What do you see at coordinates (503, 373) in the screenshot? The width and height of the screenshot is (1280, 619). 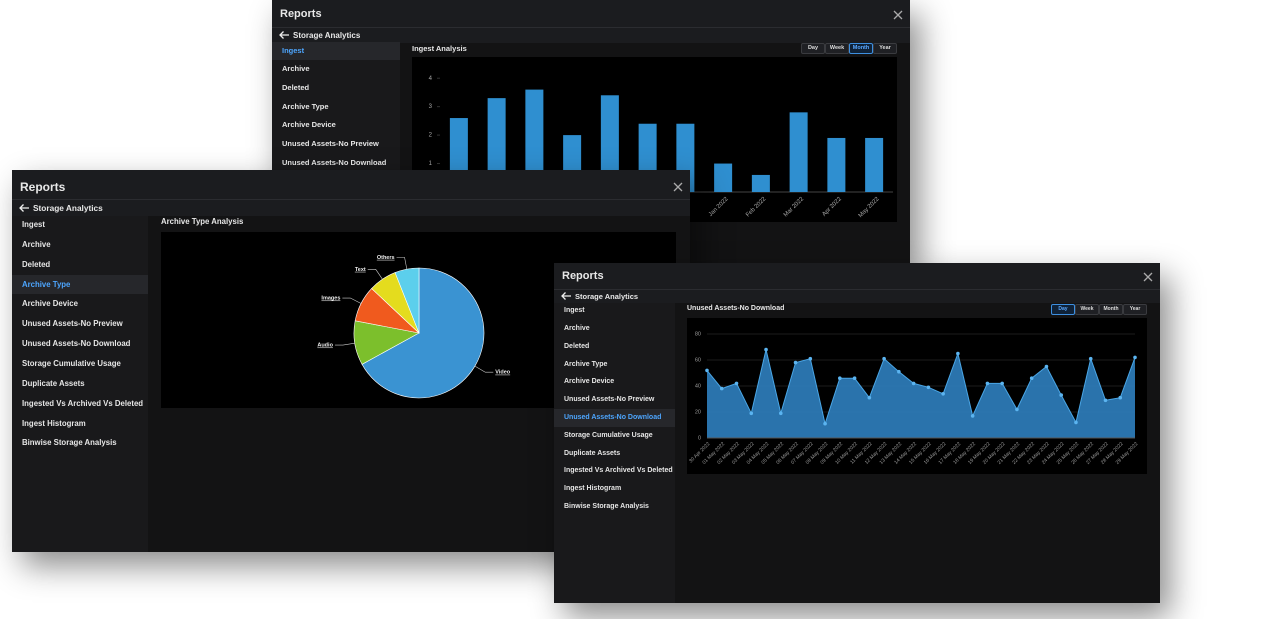 I see `slice-label: Video` at bounding box center [503, 373].